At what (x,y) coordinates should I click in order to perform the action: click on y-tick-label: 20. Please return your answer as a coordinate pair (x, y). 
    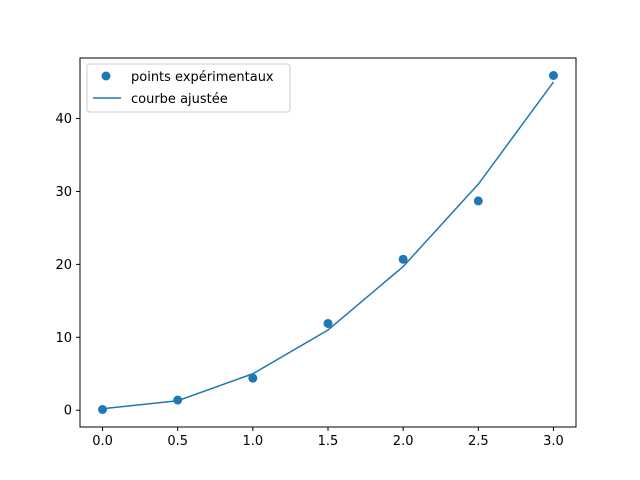
    Looking at the image, I should click on (63, 265).